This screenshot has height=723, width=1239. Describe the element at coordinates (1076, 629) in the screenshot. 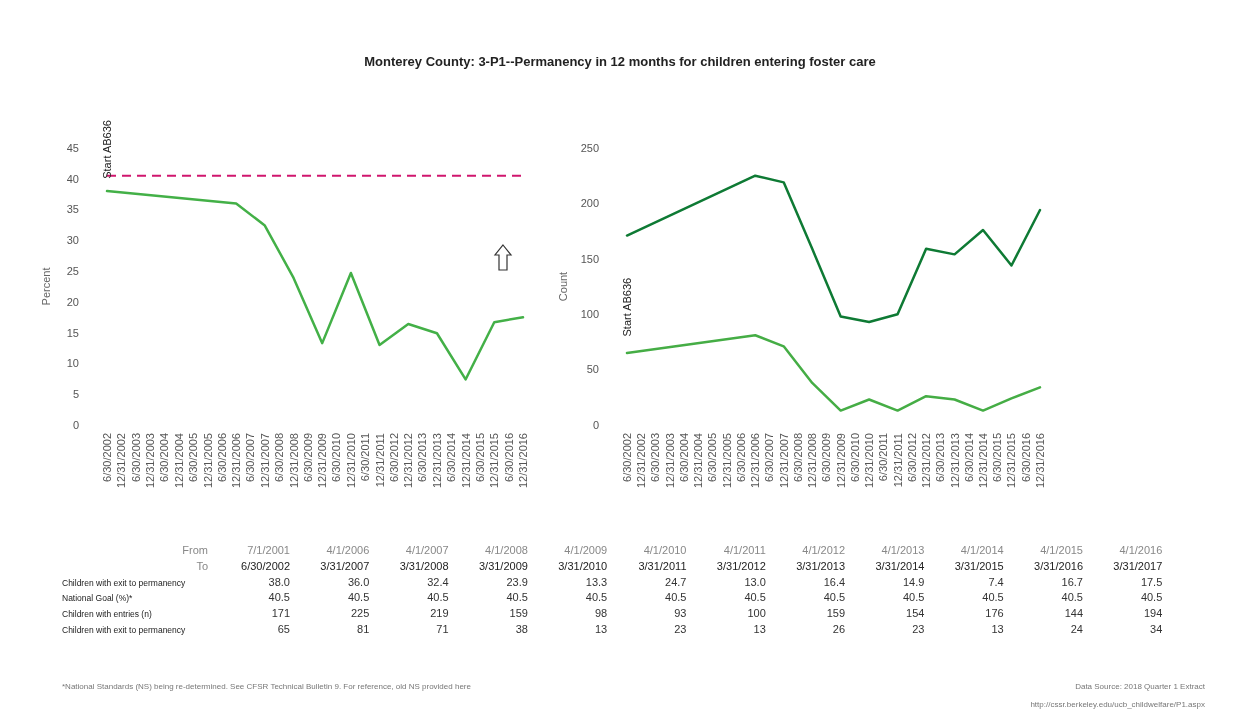

I see `data-label: 24` at that location.